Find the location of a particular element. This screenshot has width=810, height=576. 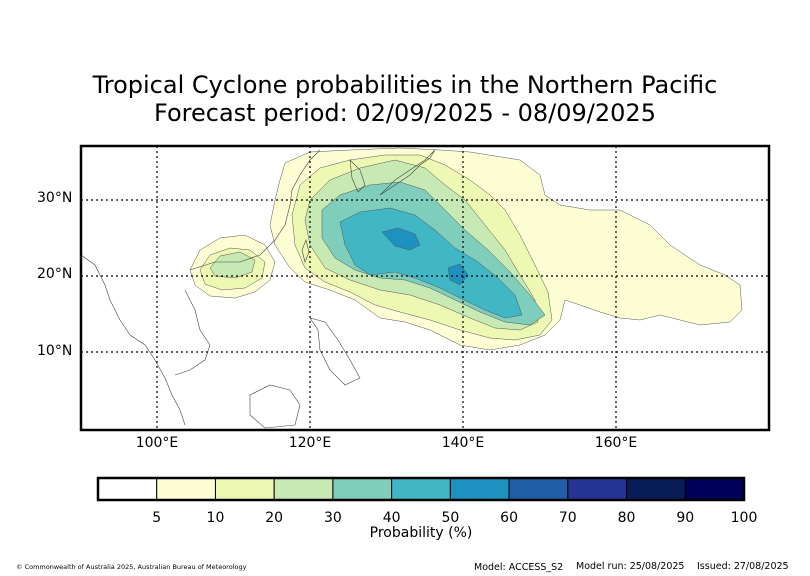

coastline-taiwan is located at coordinates (305, 251).